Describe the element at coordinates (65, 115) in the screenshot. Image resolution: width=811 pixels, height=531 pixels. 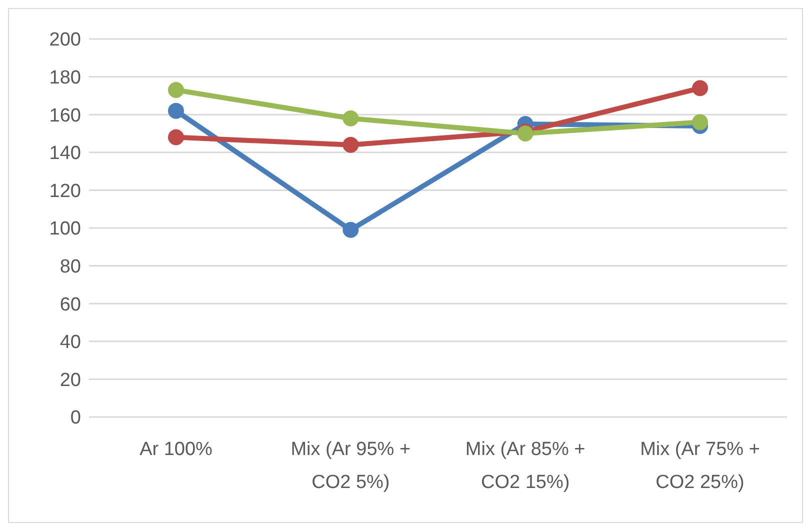
I see `y-tick-label: 160` at that location.